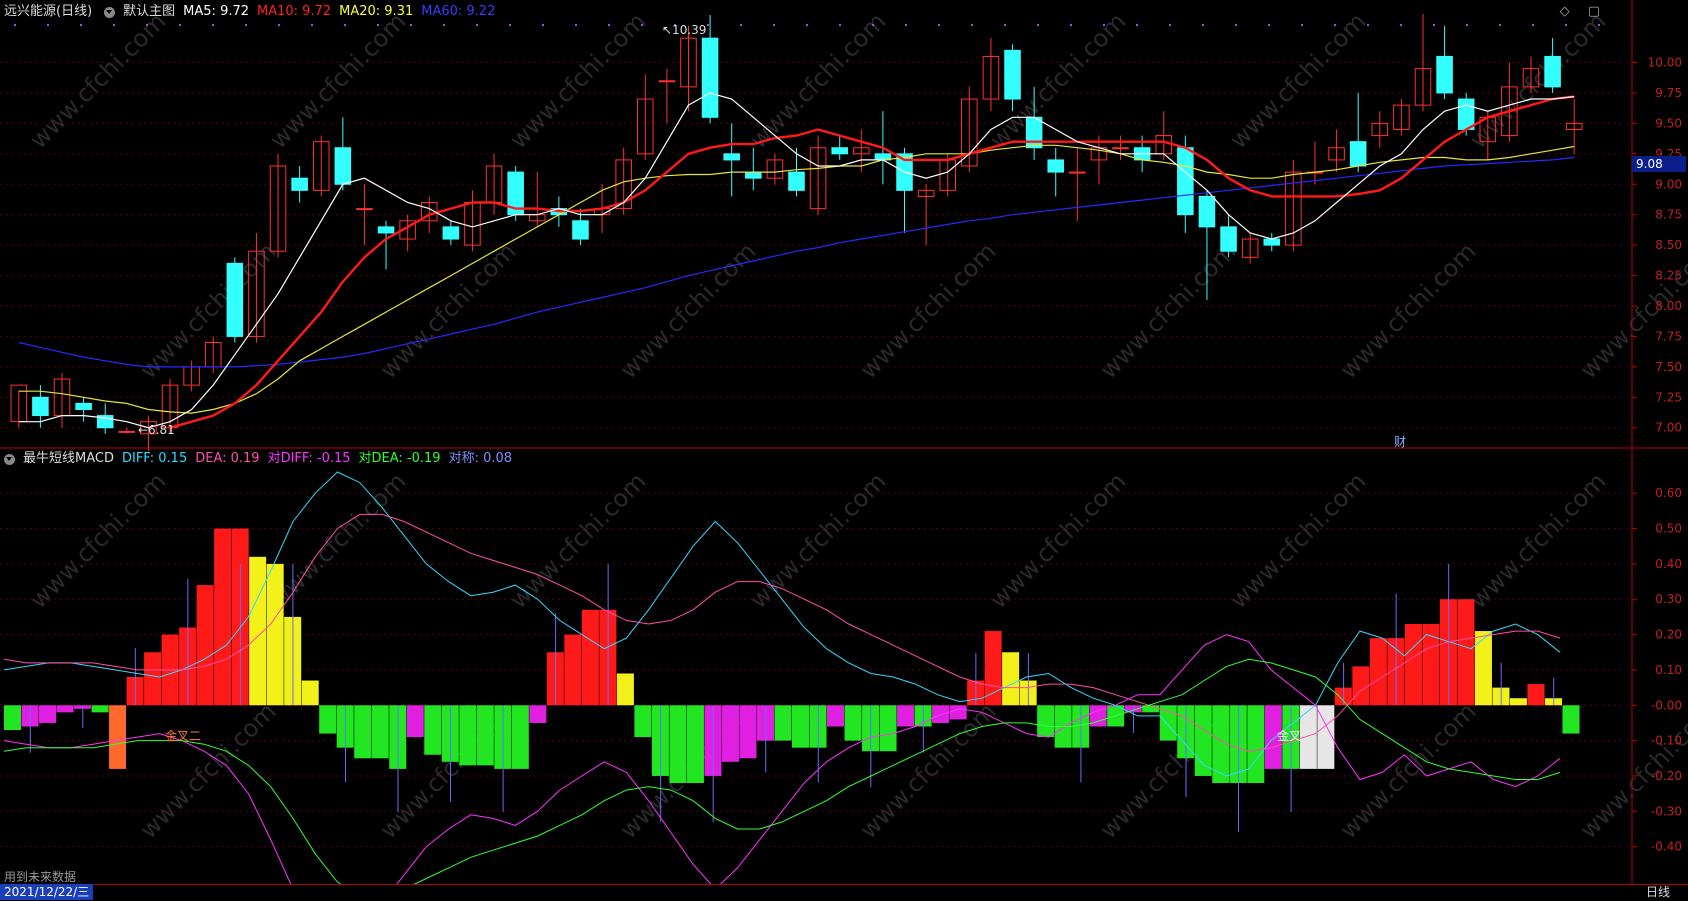 This screenshot has width=1688, height=901. Describe the element at coordinates (183, 735) in the screenshot. I see `golden-cross-label: 金叉二` at that location.